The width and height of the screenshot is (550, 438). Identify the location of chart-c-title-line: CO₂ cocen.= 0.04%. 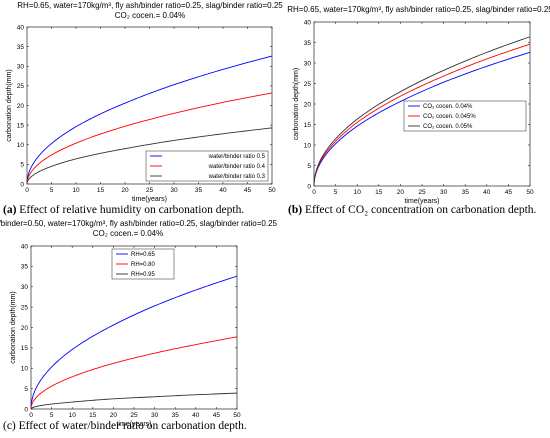
(128, 233).